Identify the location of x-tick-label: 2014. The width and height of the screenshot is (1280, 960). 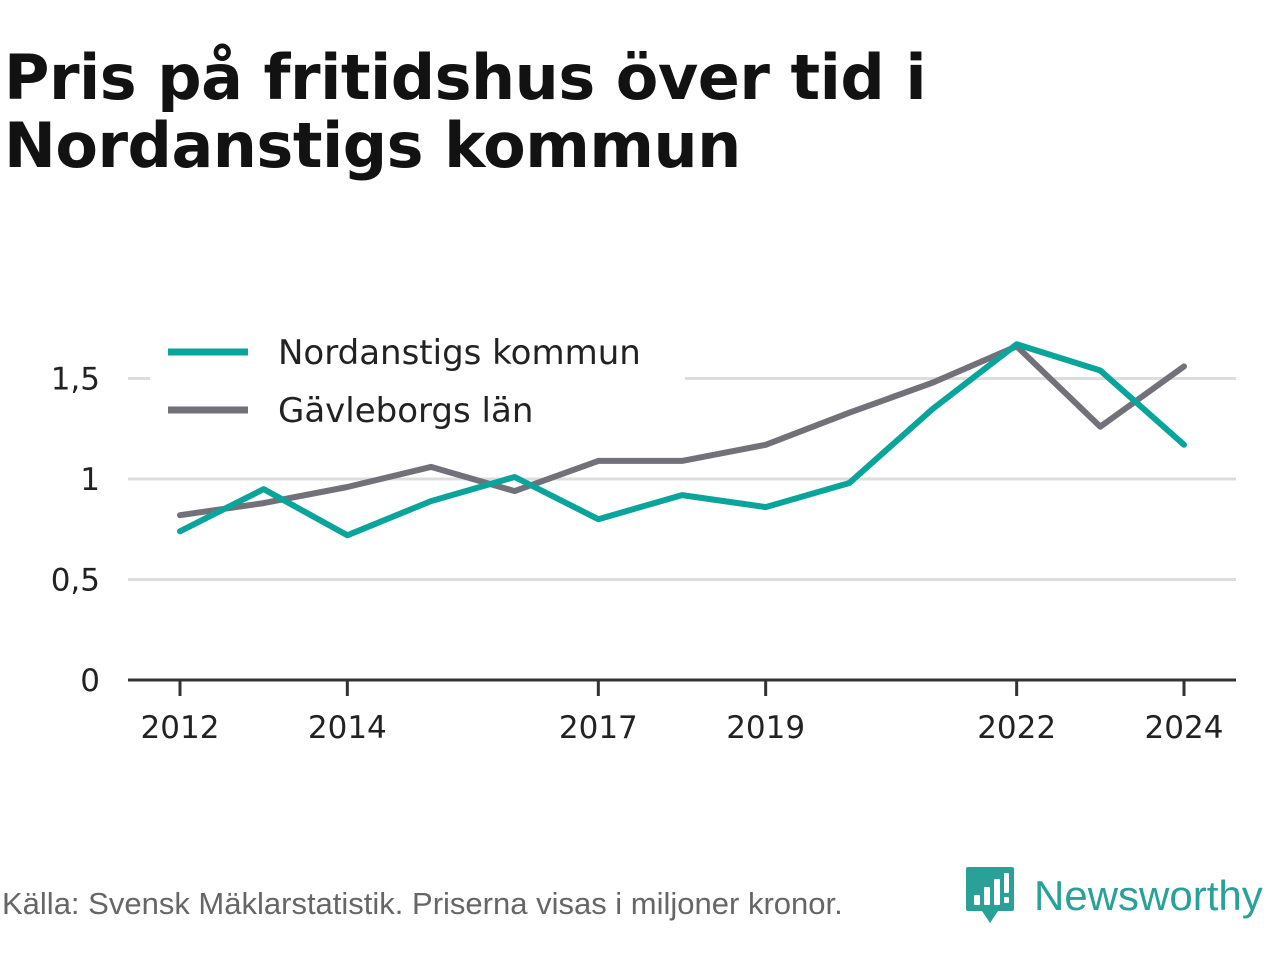
(347, 728).